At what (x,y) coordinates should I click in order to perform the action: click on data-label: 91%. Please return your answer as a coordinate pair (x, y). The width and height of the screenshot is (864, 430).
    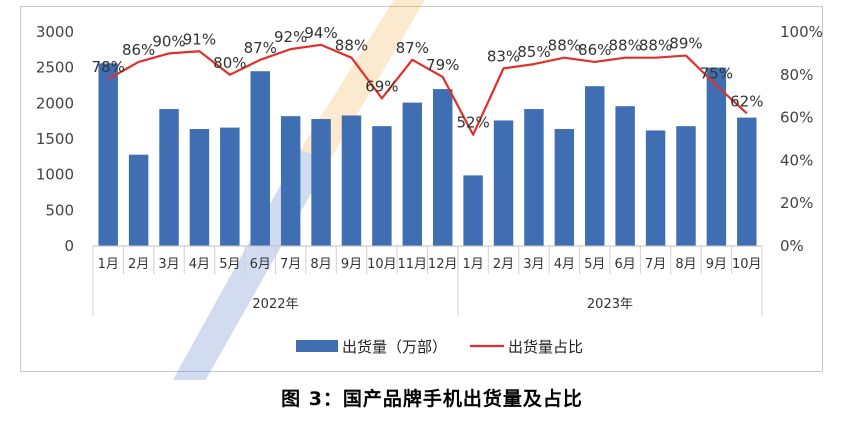
    Looking at the image, I should click on (199, 39).